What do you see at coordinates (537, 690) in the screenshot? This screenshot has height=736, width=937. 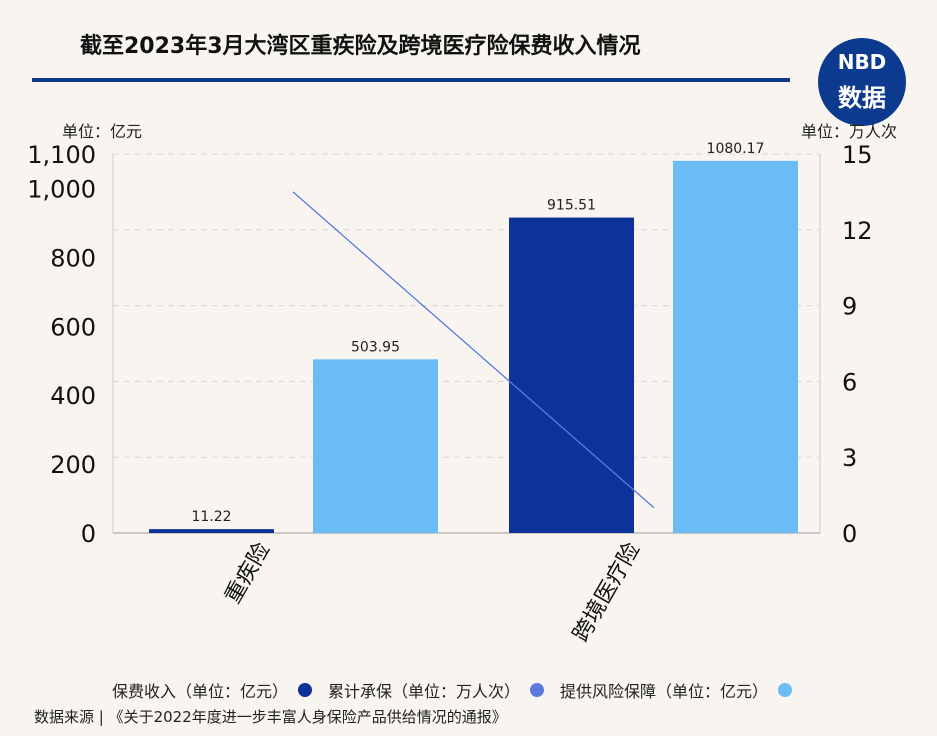 I see `legend-dot-insured` at bounding box center [537, 690].